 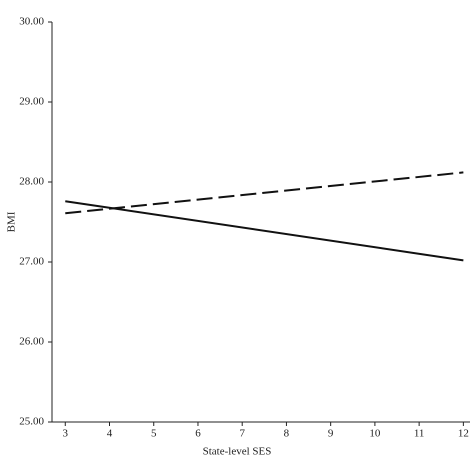 What do you see at coordinates (237, 452) in the screenshot?
I see `x-axis-label: State-level SES` at bounding box center [237, 452].